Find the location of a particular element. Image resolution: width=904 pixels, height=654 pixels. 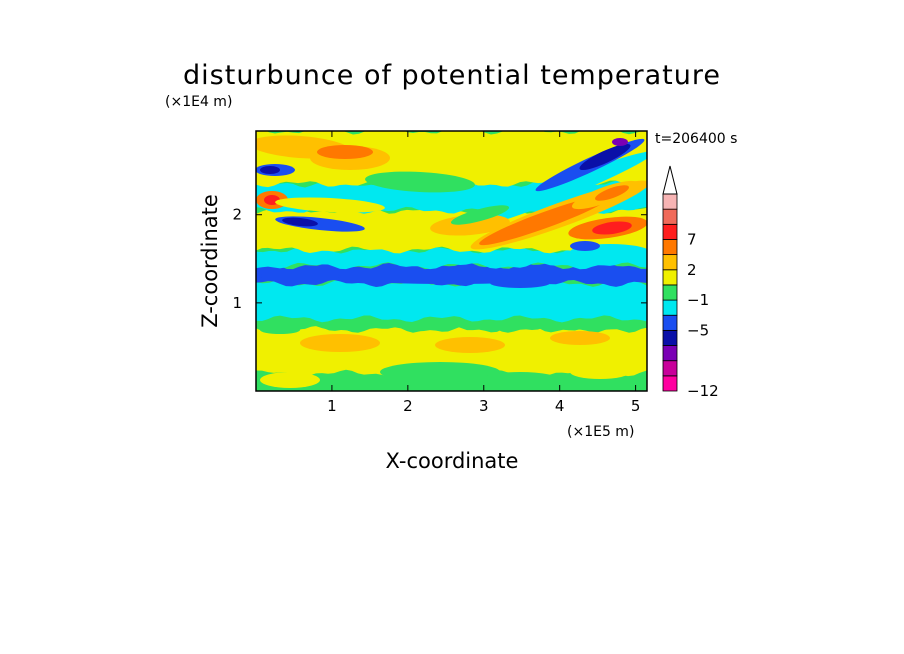

x-unit-label: (×1E5 m) is located at coordinates (600, 432).